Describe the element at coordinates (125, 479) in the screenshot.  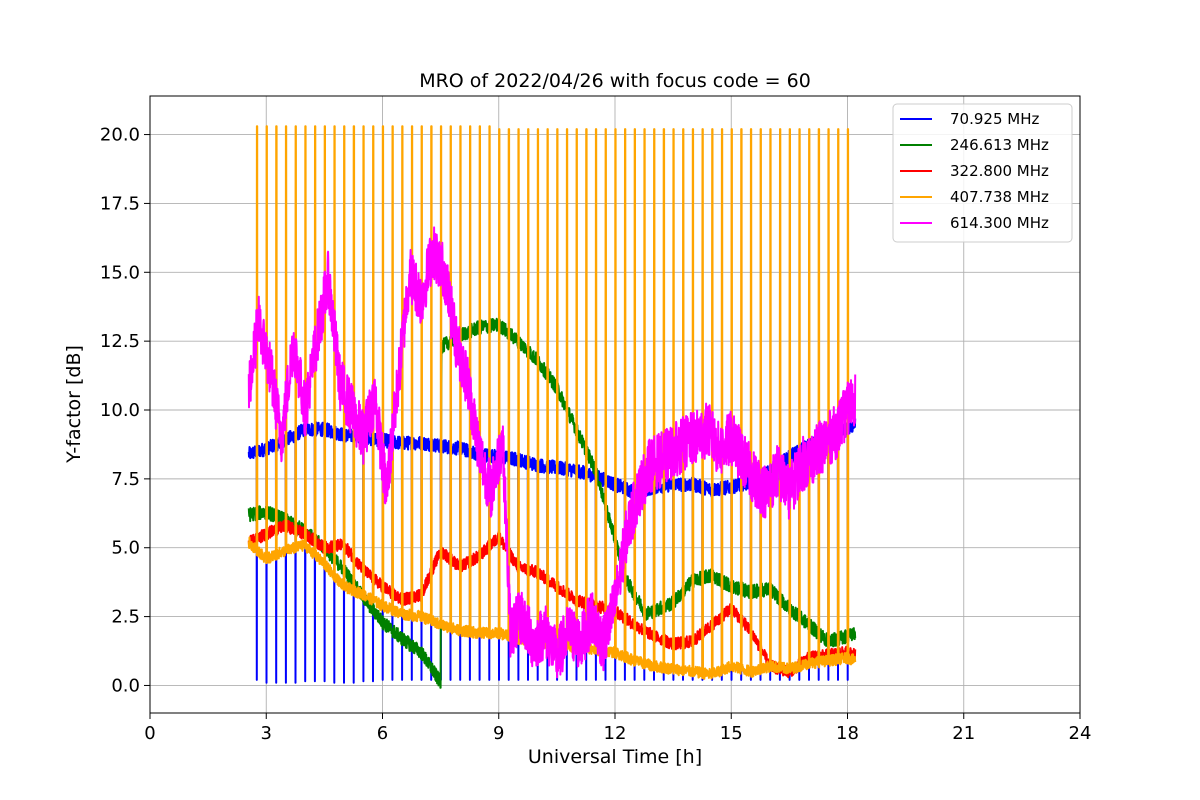
I see `y-tick-label: 7.5` at that location.